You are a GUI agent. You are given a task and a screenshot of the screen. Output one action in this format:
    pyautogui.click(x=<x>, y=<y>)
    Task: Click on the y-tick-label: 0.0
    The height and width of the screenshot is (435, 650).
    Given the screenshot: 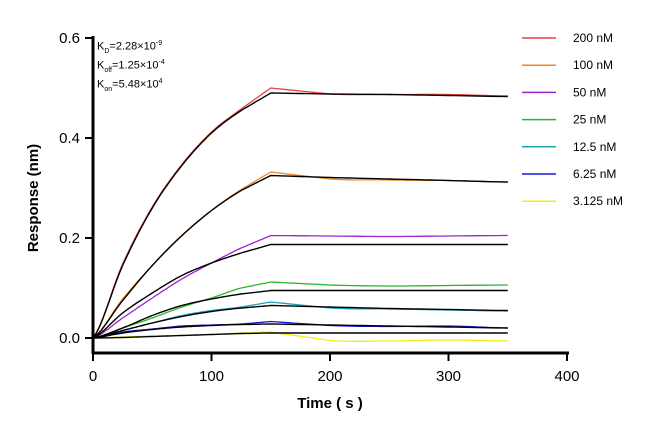 What is the action you would take?
    pyautogui.click(x=69, y=338)
    